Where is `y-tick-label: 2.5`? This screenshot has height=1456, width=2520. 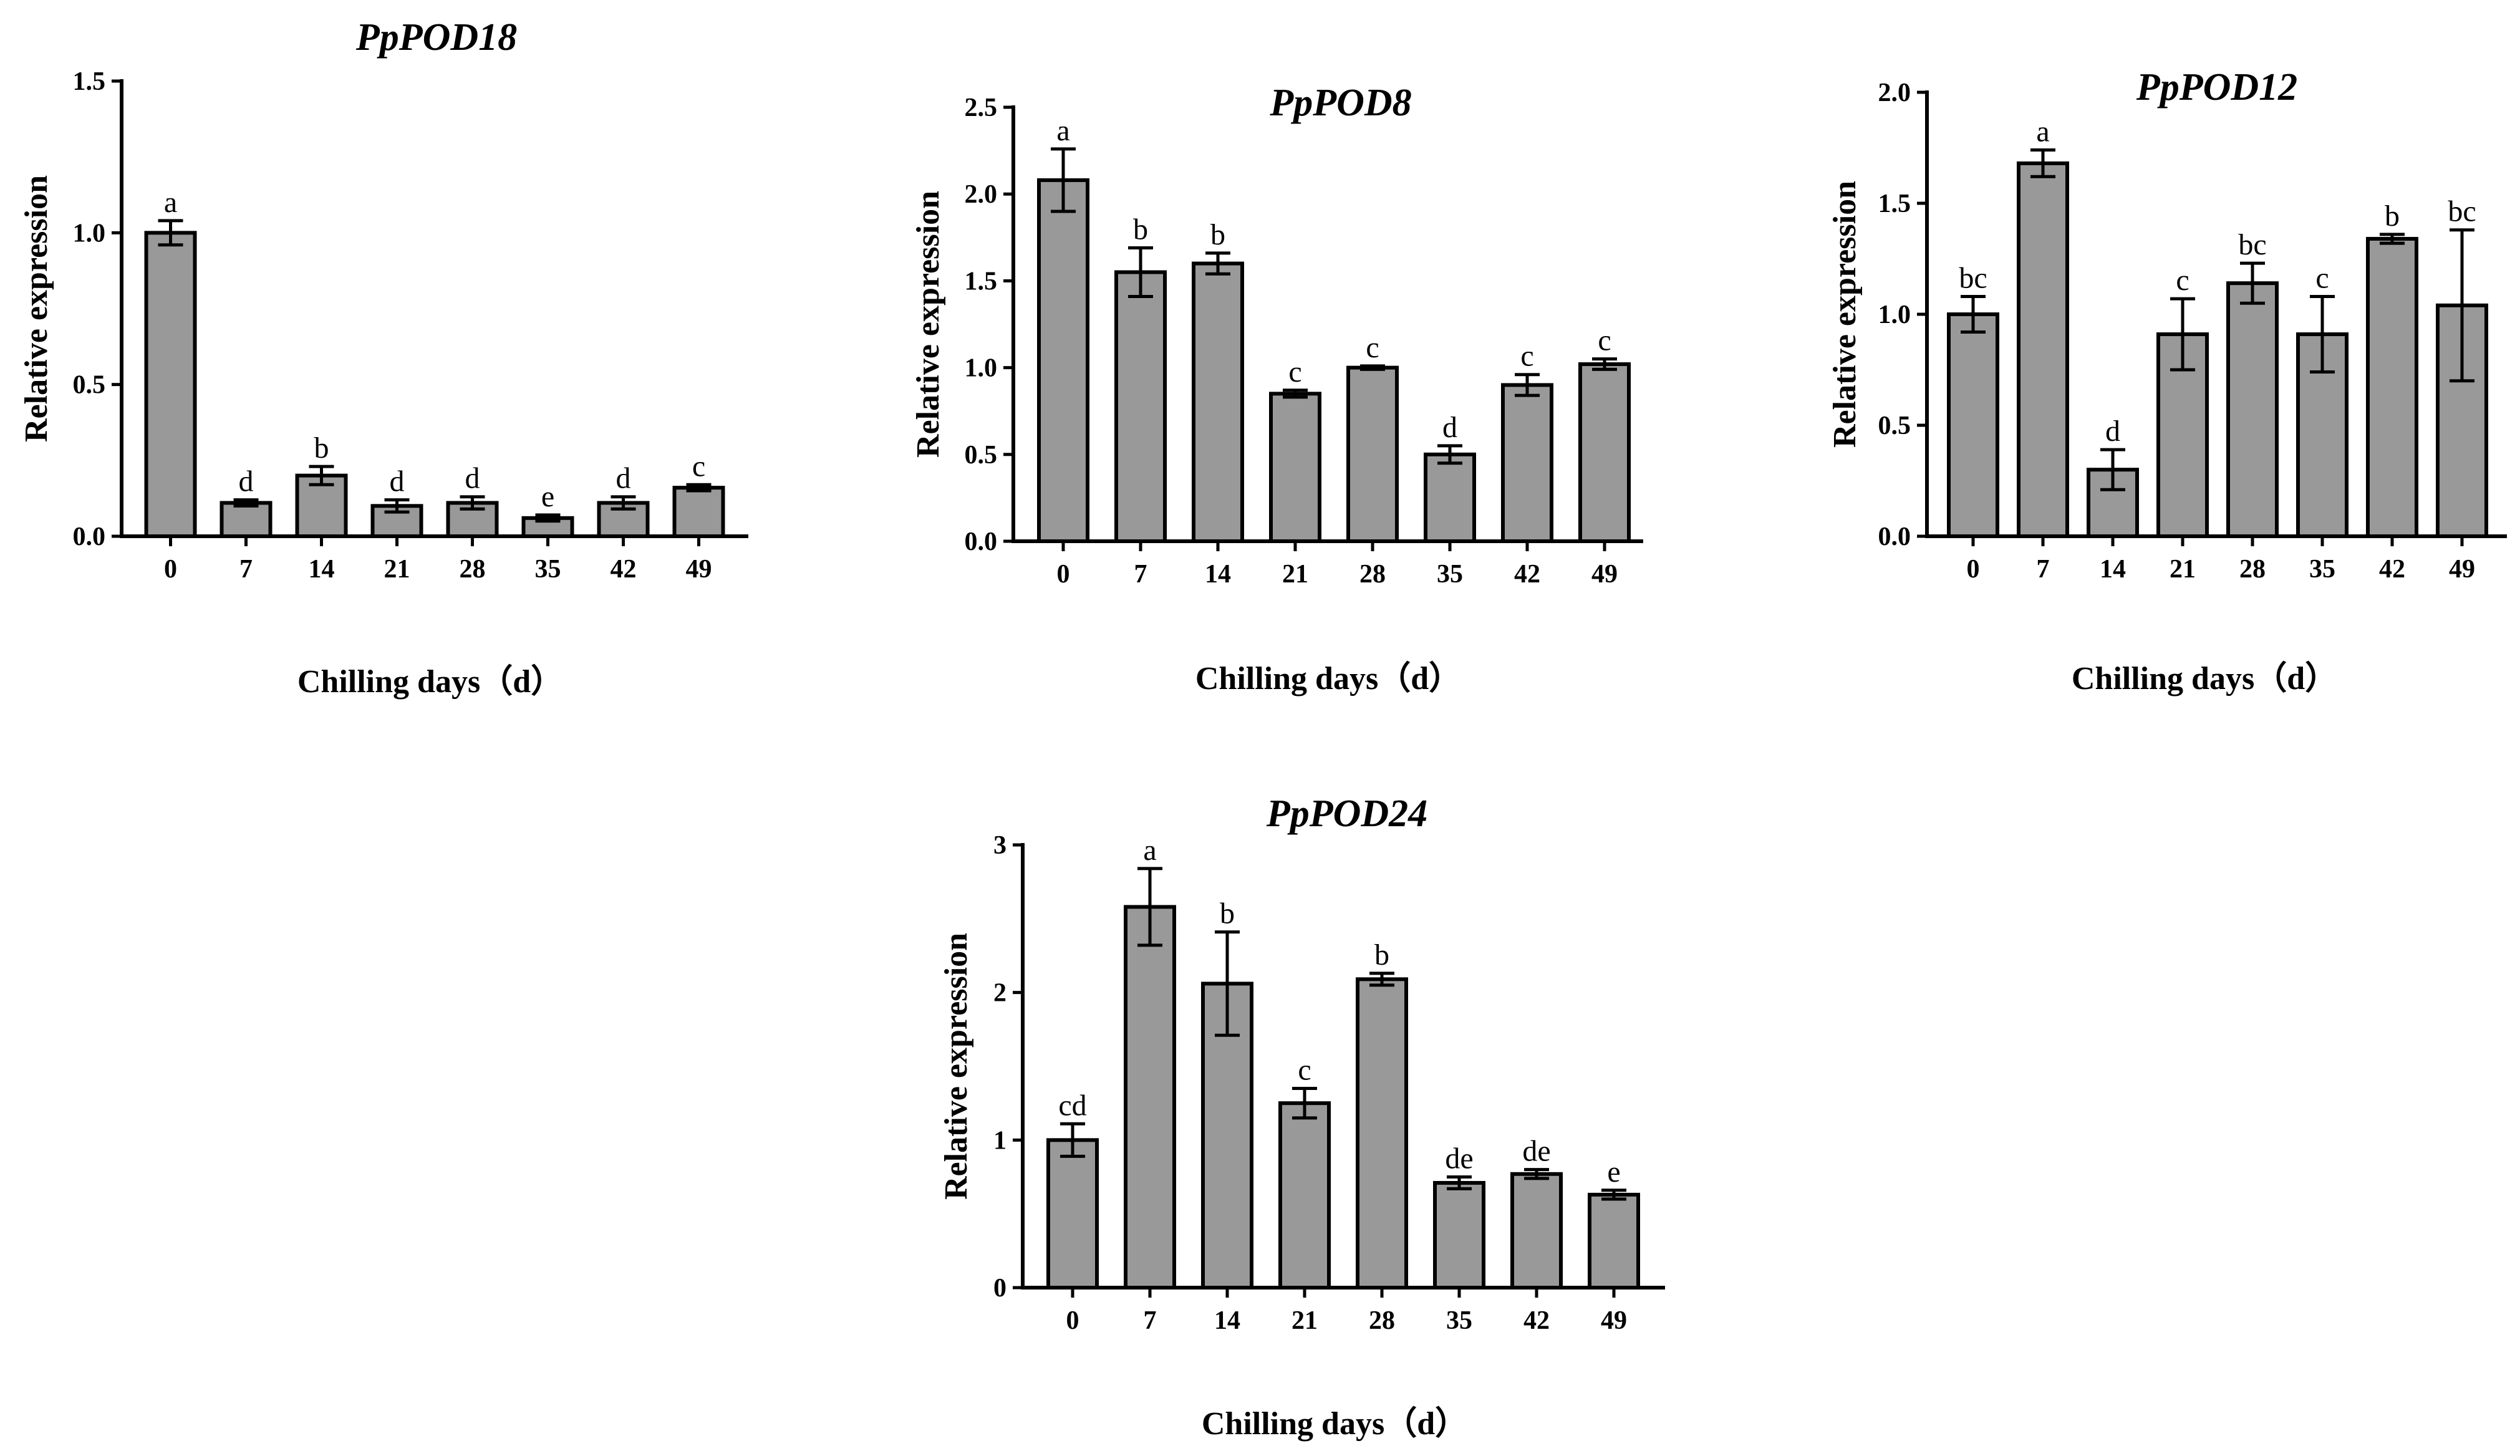
y-tick-label: 2.5 is located at coordinates (981, 108).